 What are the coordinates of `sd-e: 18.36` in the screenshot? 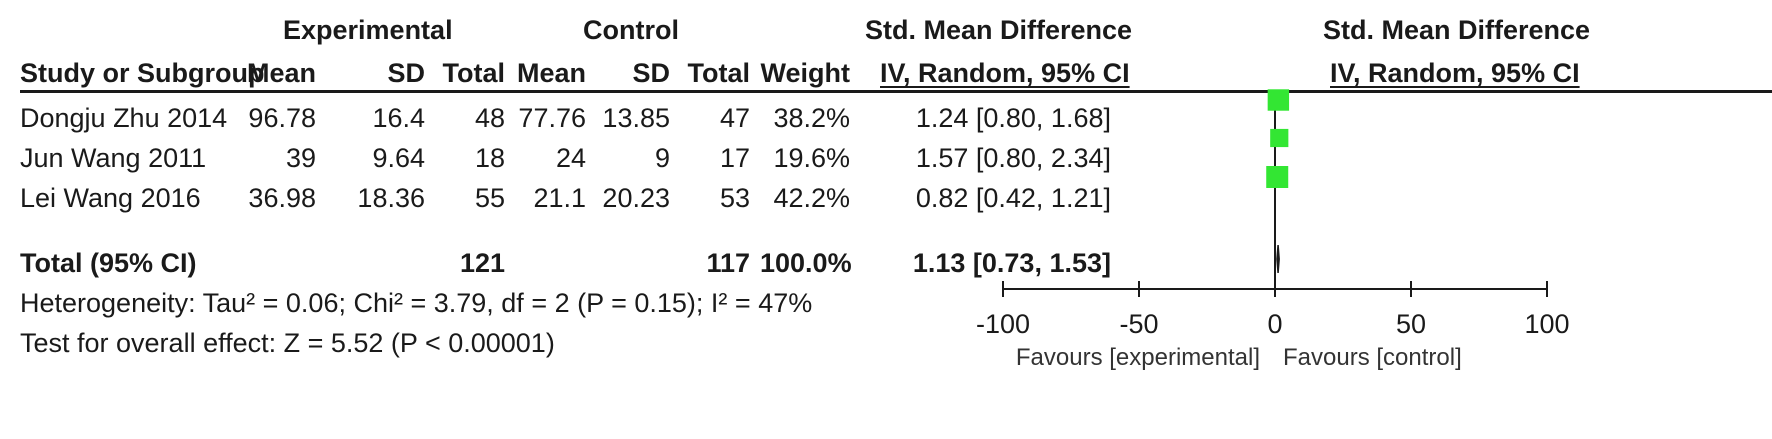 It's located at (391, 198).